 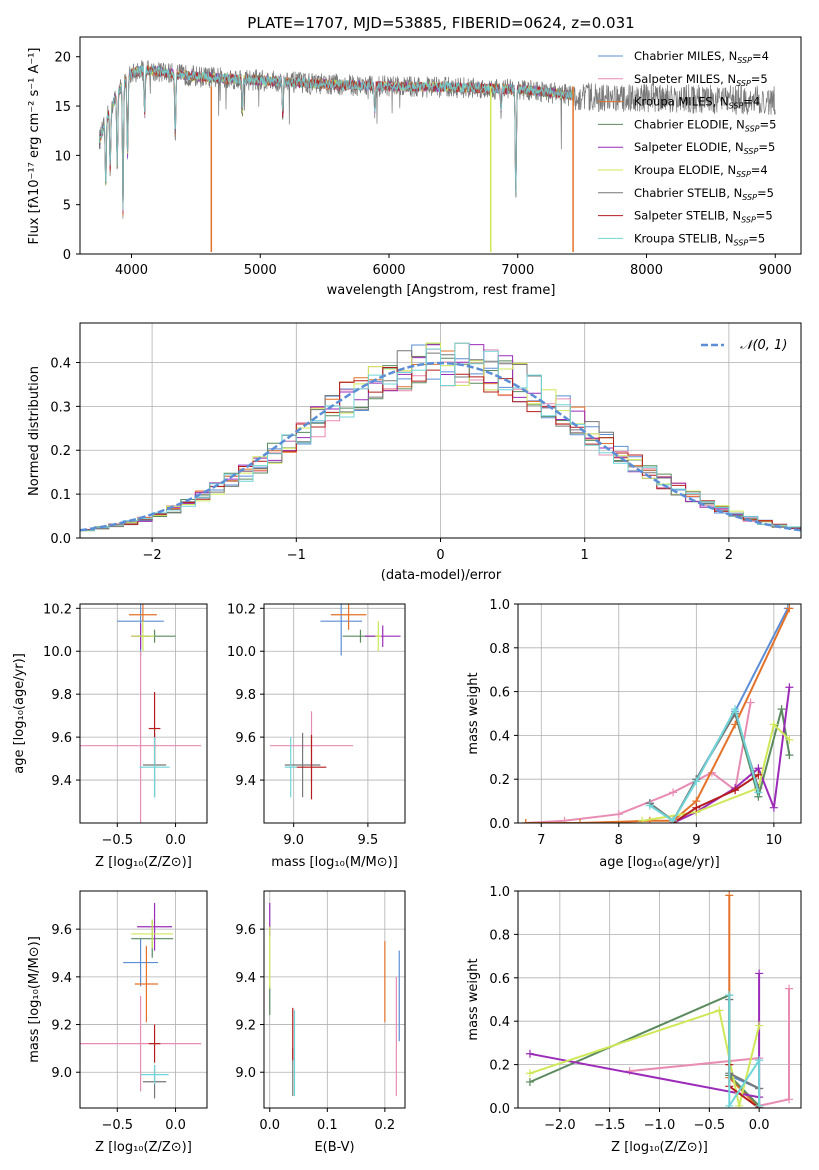 What do you see at coordinates (703, 217) in the screenshot?
I see `legend-label: Salpeter STELIB, NSSP=5` at bounding box center [703, 217].